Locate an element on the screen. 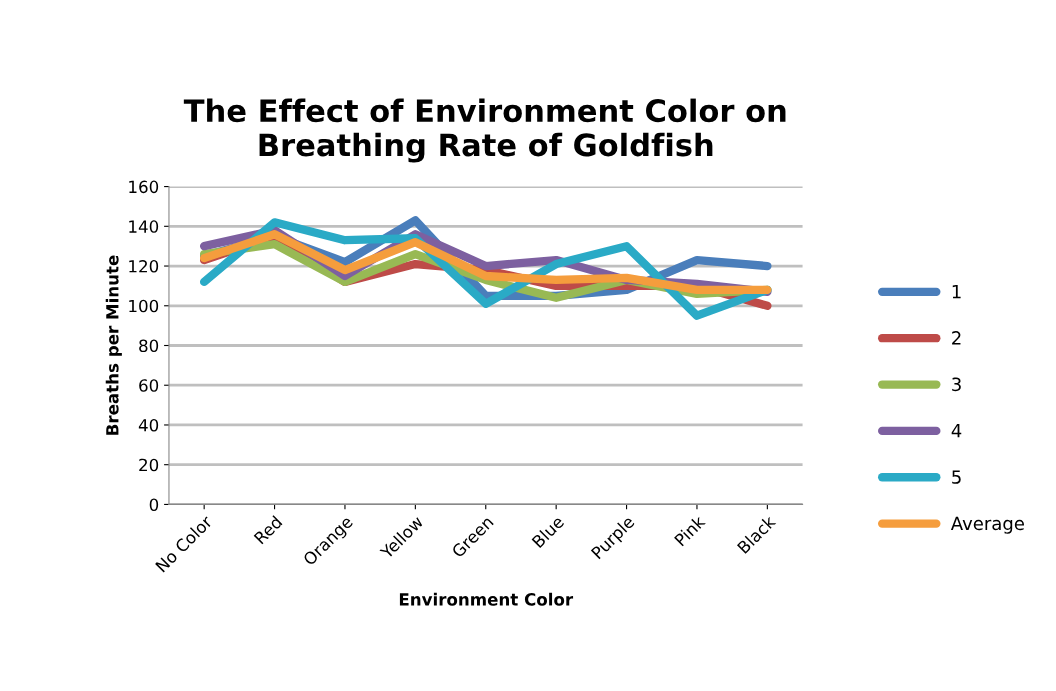 Image resolution: width=1056 pixels, height=691 pixels. legend-label: 5 is located at coordinates (956, 477).